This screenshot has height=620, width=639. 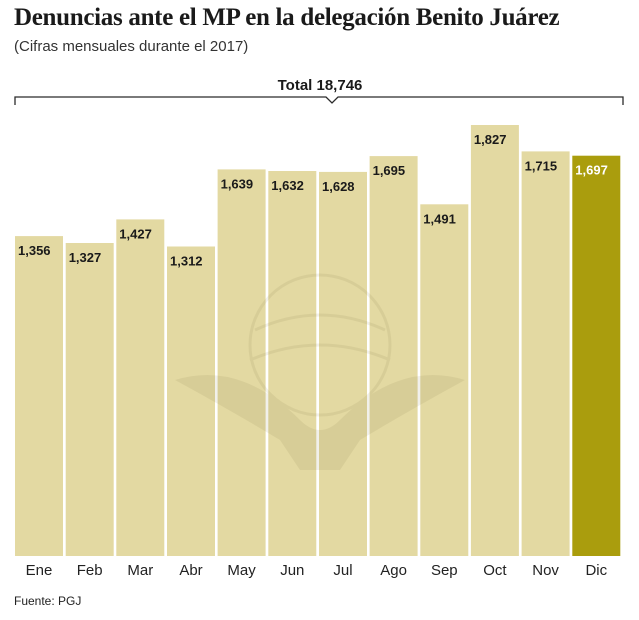 I want to click on chart-subtitle: (Cifras mensuales durante el 2017), so click(x=131, y=46).